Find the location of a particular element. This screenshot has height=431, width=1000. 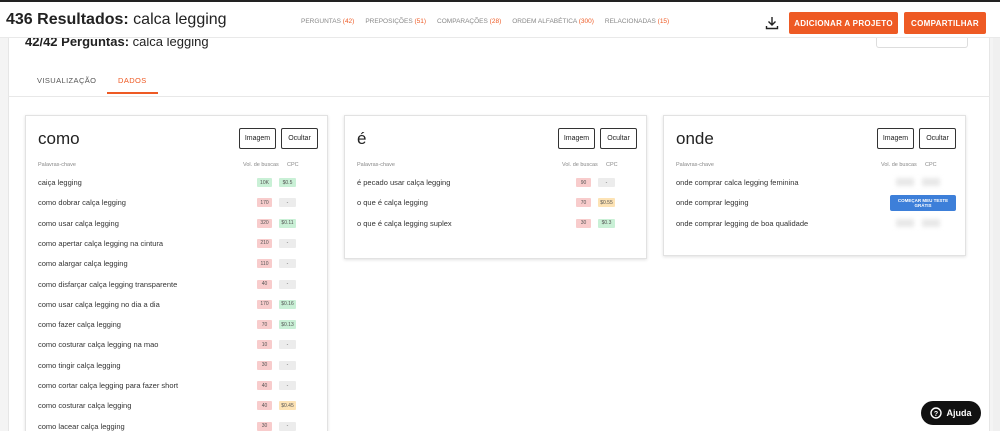

tab-count: (300) is located at coordinates (586, 21).